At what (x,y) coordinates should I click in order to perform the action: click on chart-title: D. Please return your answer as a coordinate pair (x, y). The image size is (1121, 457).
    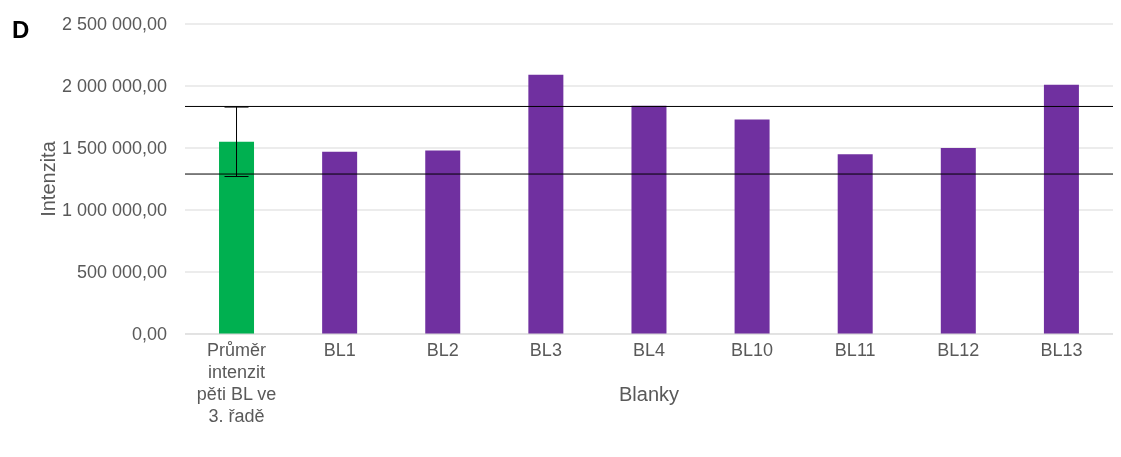
    Looking at the image, I should click on (21, 30).